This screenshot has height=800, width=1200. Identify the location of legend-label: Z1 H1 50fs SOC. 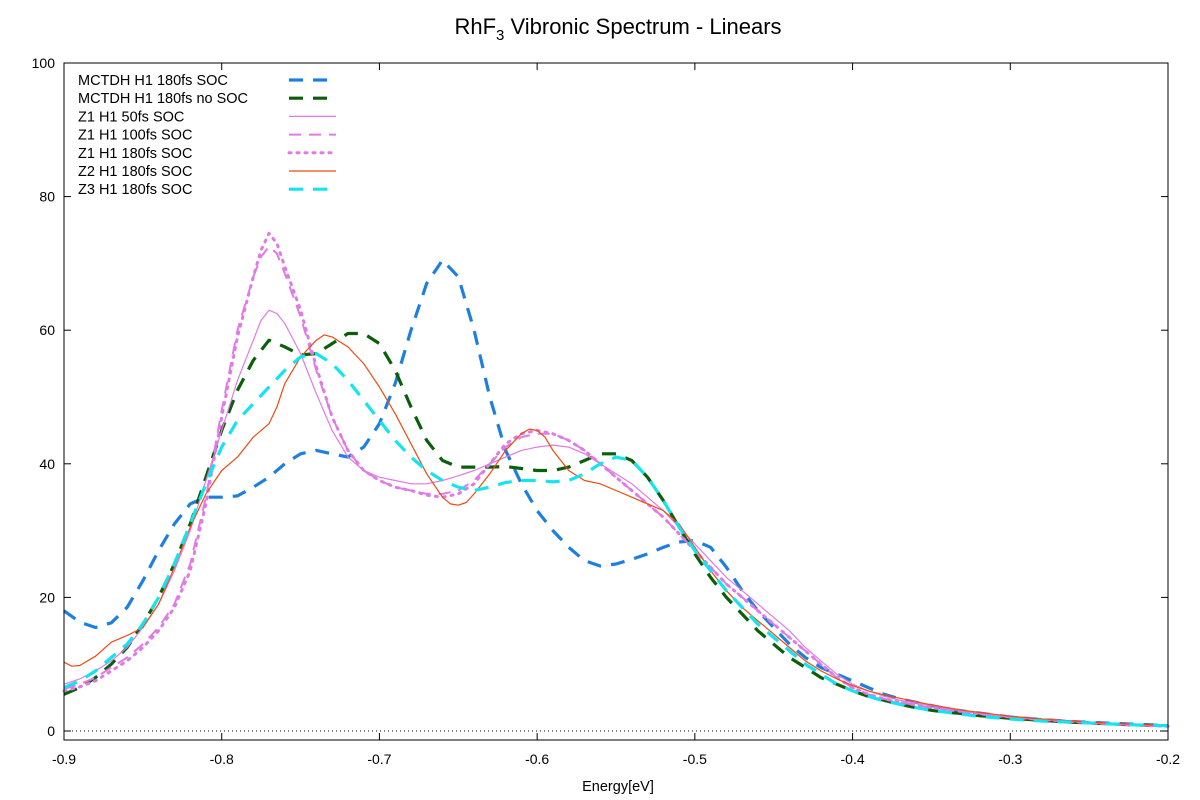
(131, 117).